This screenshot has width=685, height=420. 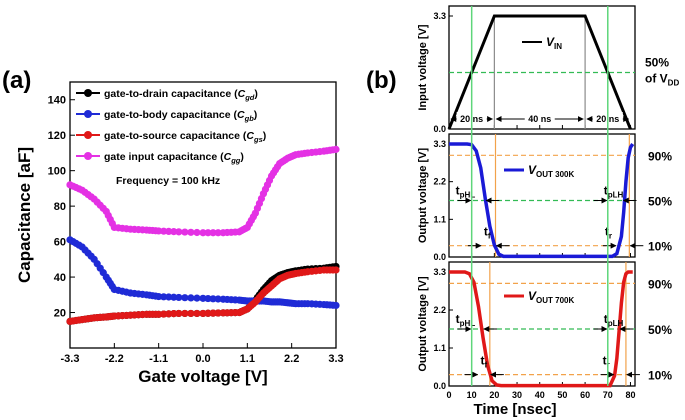 I want to click on x-tick-label: 30, so click(x=517, y=395).